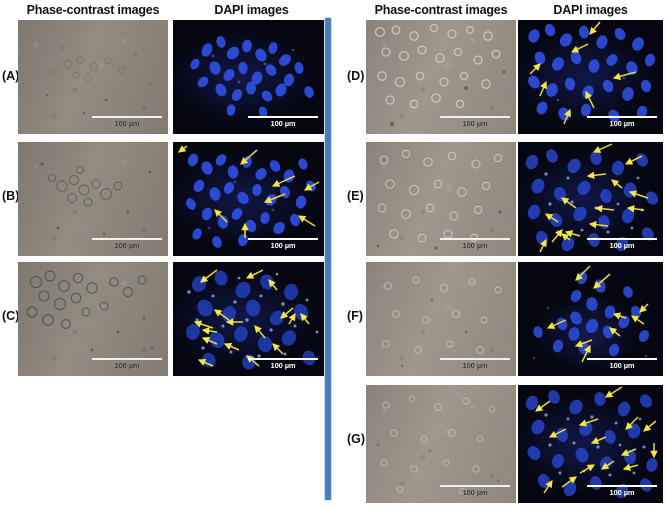  What do you see at coordinates (590, 10) in the screenshot?
I see `header-right-dapi: DAPI images` at bounding box center [590, 10].